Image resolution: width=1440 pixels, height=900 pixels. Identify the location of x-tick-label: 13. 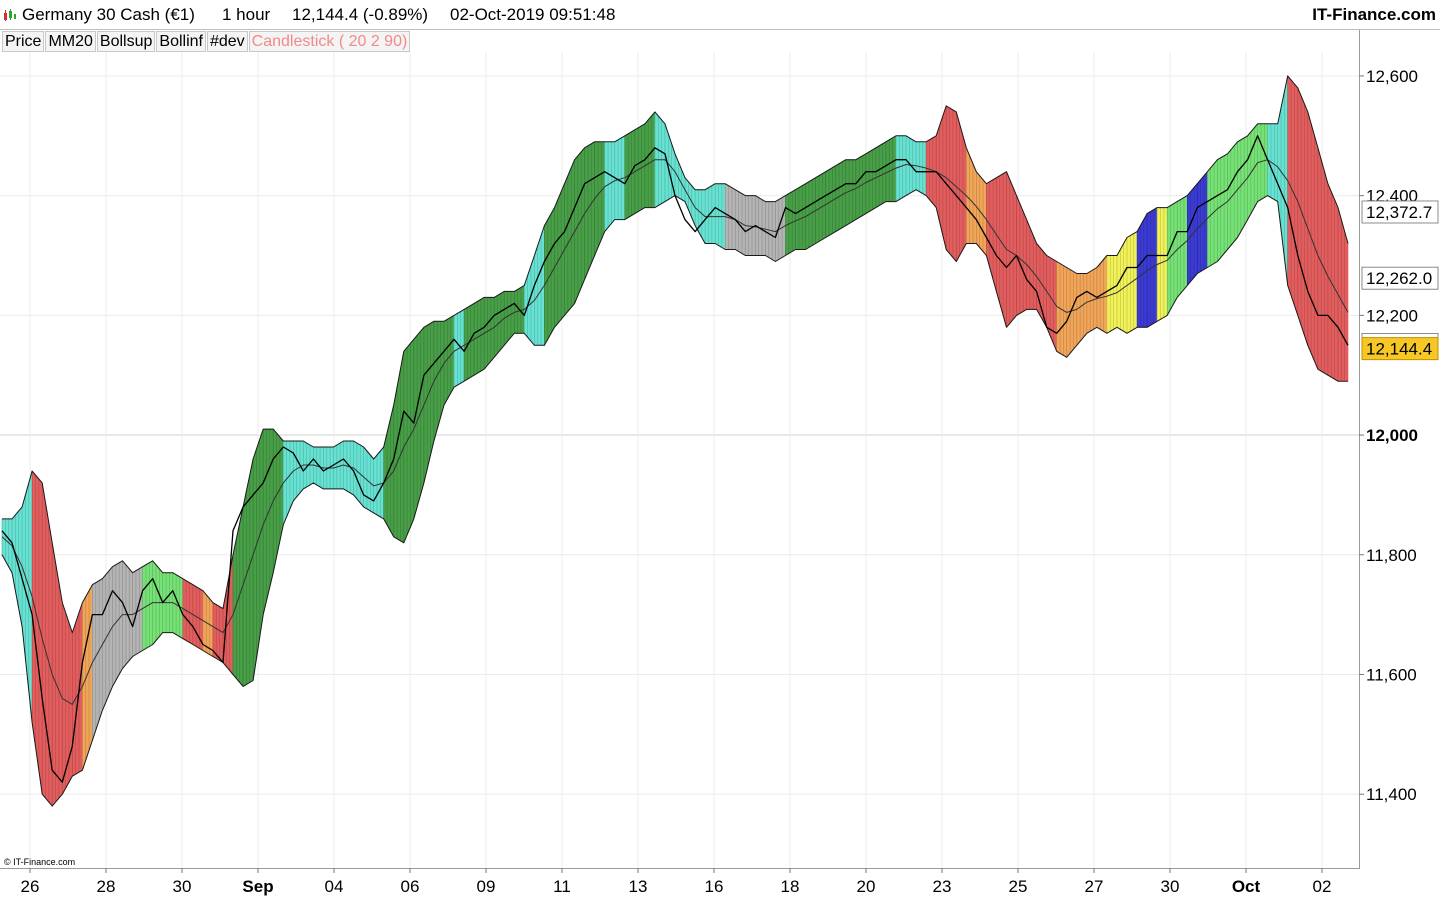
(638, 886).